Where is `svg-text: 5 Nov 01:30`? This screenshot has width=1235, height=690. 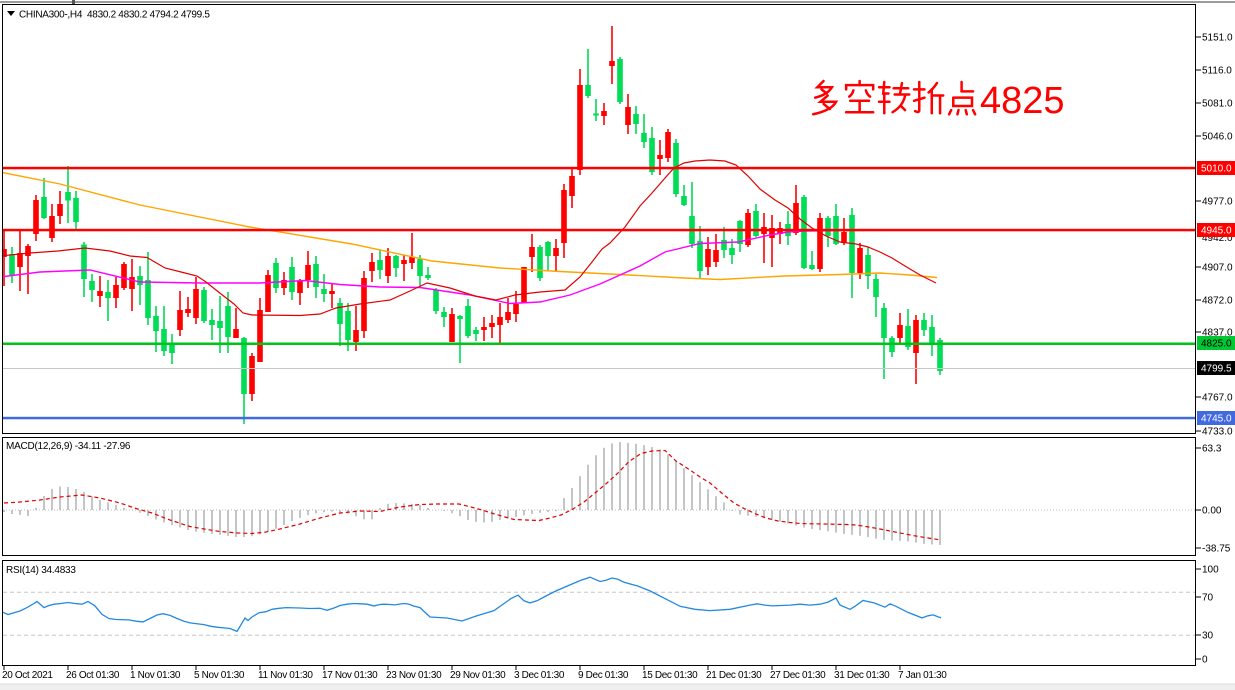 svg-text: 5 Nov 01:30 is located at coordinates (219, 675).